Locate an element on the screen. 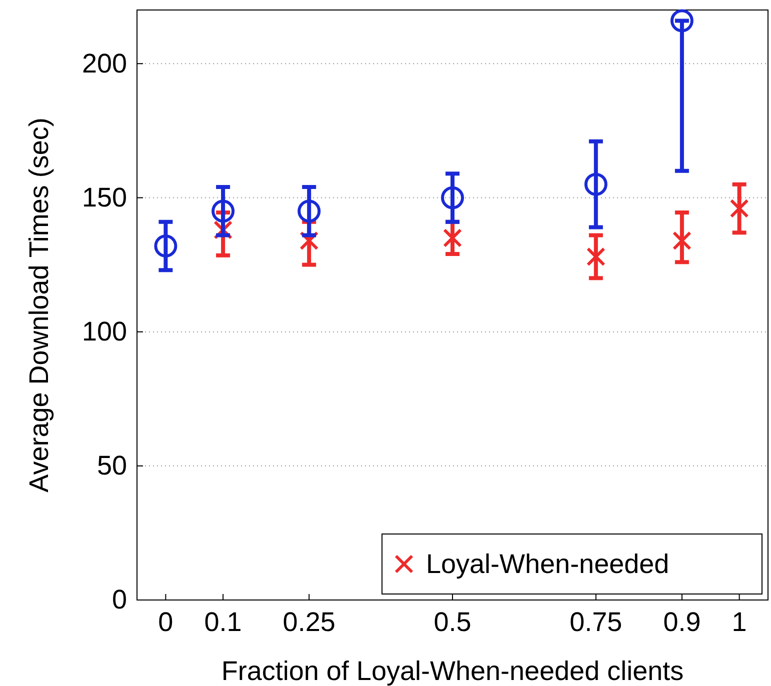  x-tick-label: 0.75 is located at coordinates (596, 622).